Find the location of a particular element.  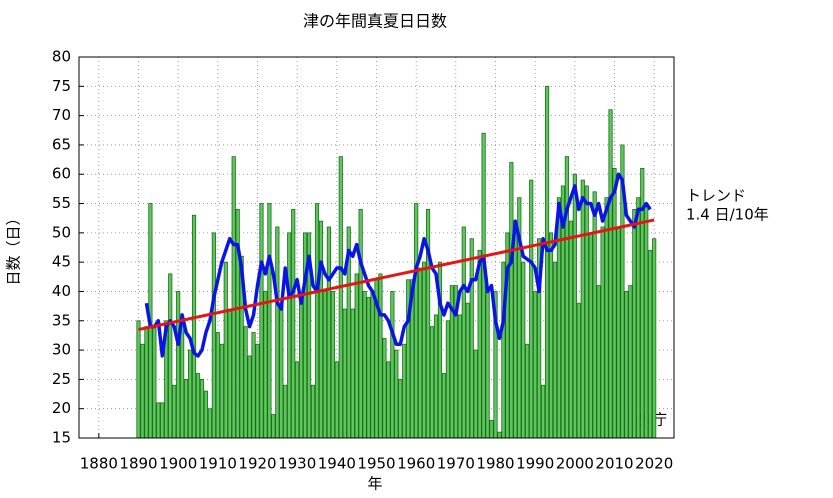

y-axis-label: 日数（日） is located at coordinates (14, 247).